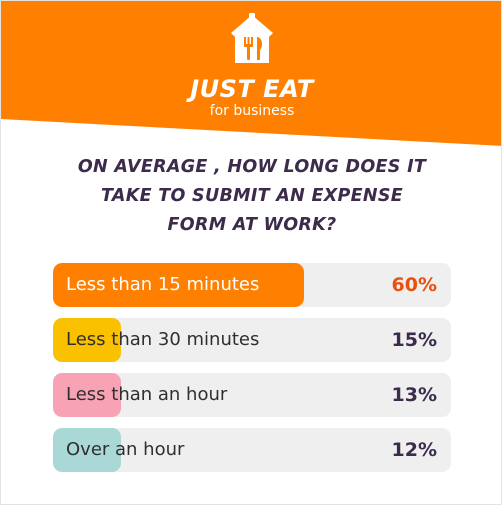 The width and height of the screenshot is (502, 505). Describe the element at coordinates (414, 395) in the screenshot. I see `bar-value-label: 13%` at that location.